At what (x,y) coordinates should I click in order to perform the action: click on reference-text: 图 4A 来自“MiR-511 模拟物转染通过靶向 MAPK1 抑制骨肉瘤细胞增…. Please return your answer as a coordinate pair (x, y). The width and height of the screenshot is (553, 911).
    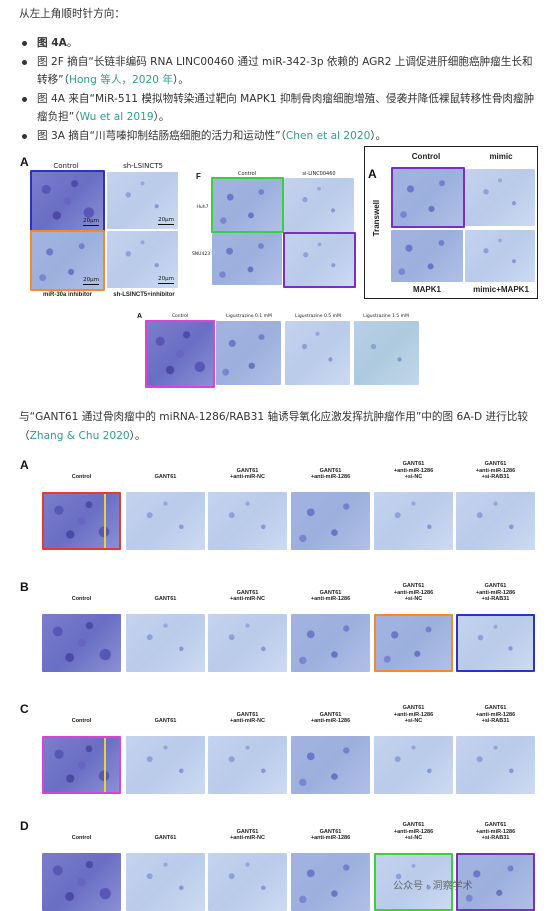
    Looking at the image, I should click on (286, 108).